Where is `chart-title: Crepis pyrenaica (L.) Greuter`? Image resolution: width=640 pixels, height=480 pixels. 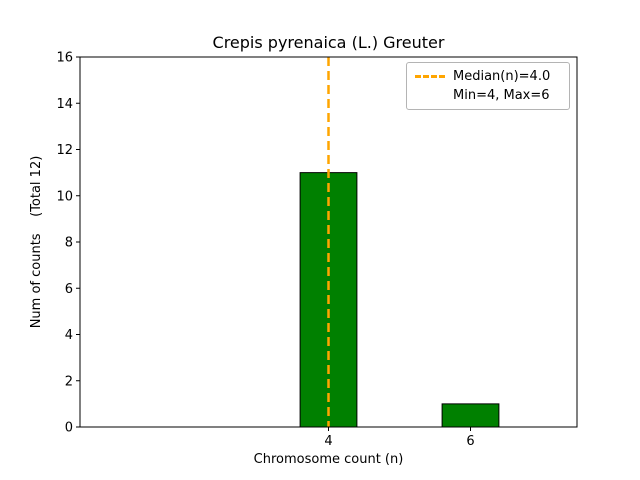 chart-title: Crepis pyrenaica (L.) Greuter is located at coordinates (328, 42).